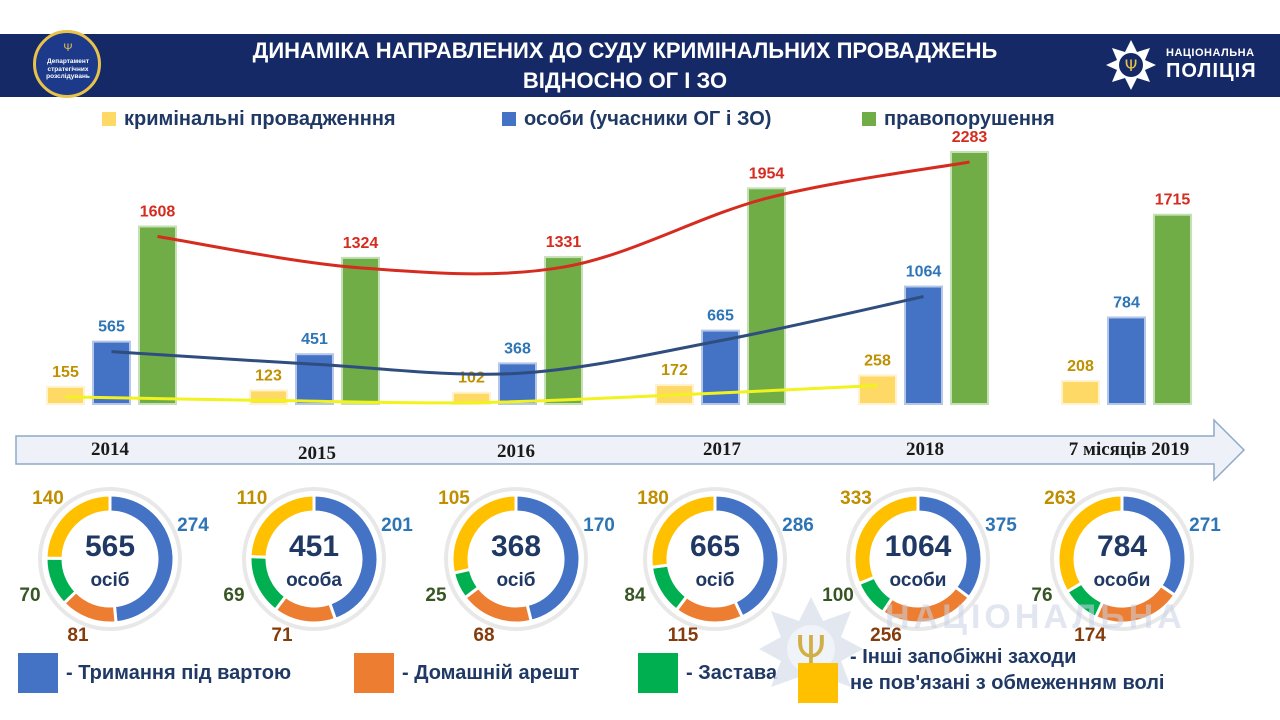  What do you see at coordinates (1090, 635) in the screenshot?
I see `donut-value-label: 174` at bounding box center [1090, 635].